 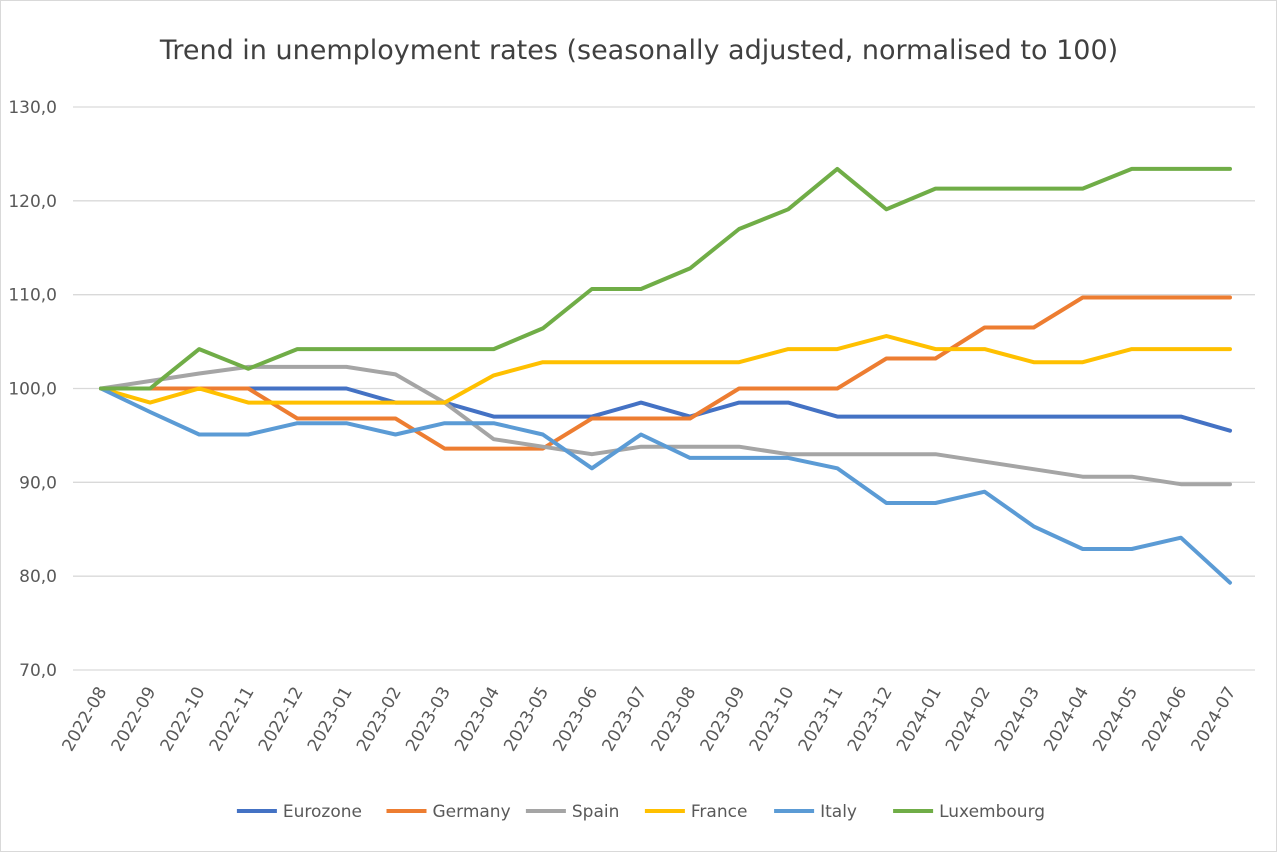 I want to click on x-tick-label: 2023-06, so click(x=575, y=720).